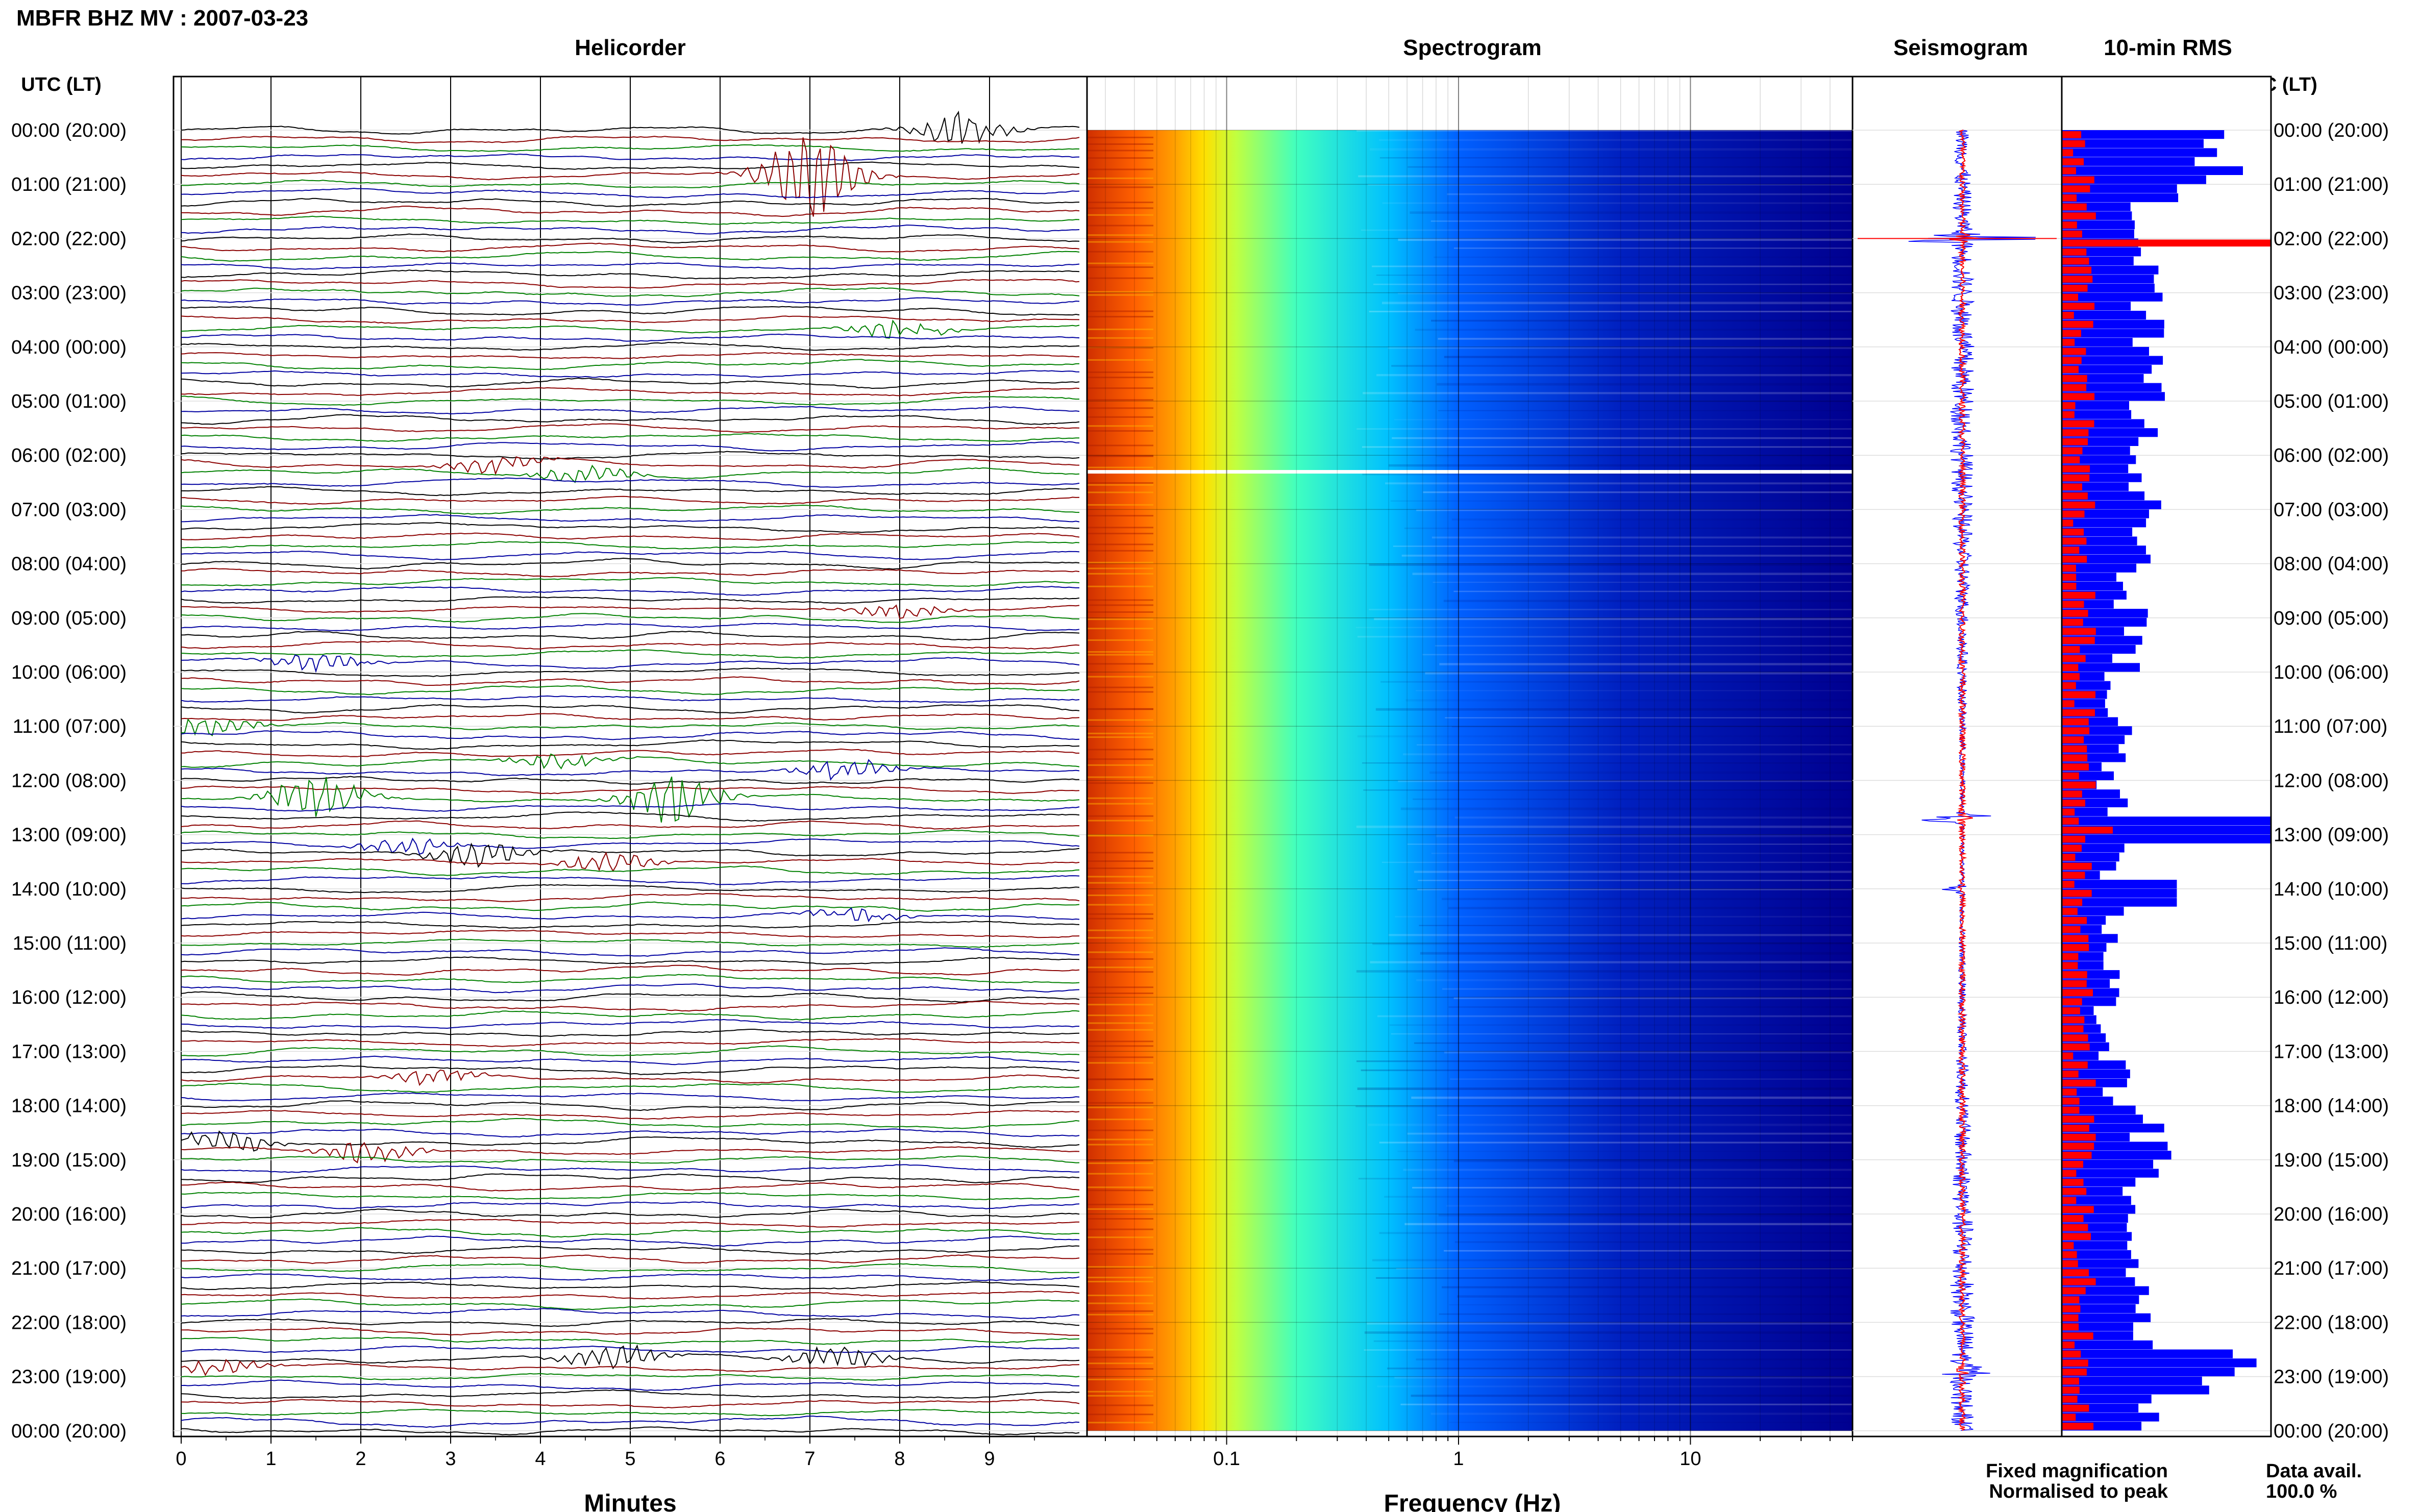 The width and height of the screenshot is (2419, 1512). Describe the element at coordinates (69, 184) in the screenshot. I see `time-label-left: 01:00 (21:00)` at that location.